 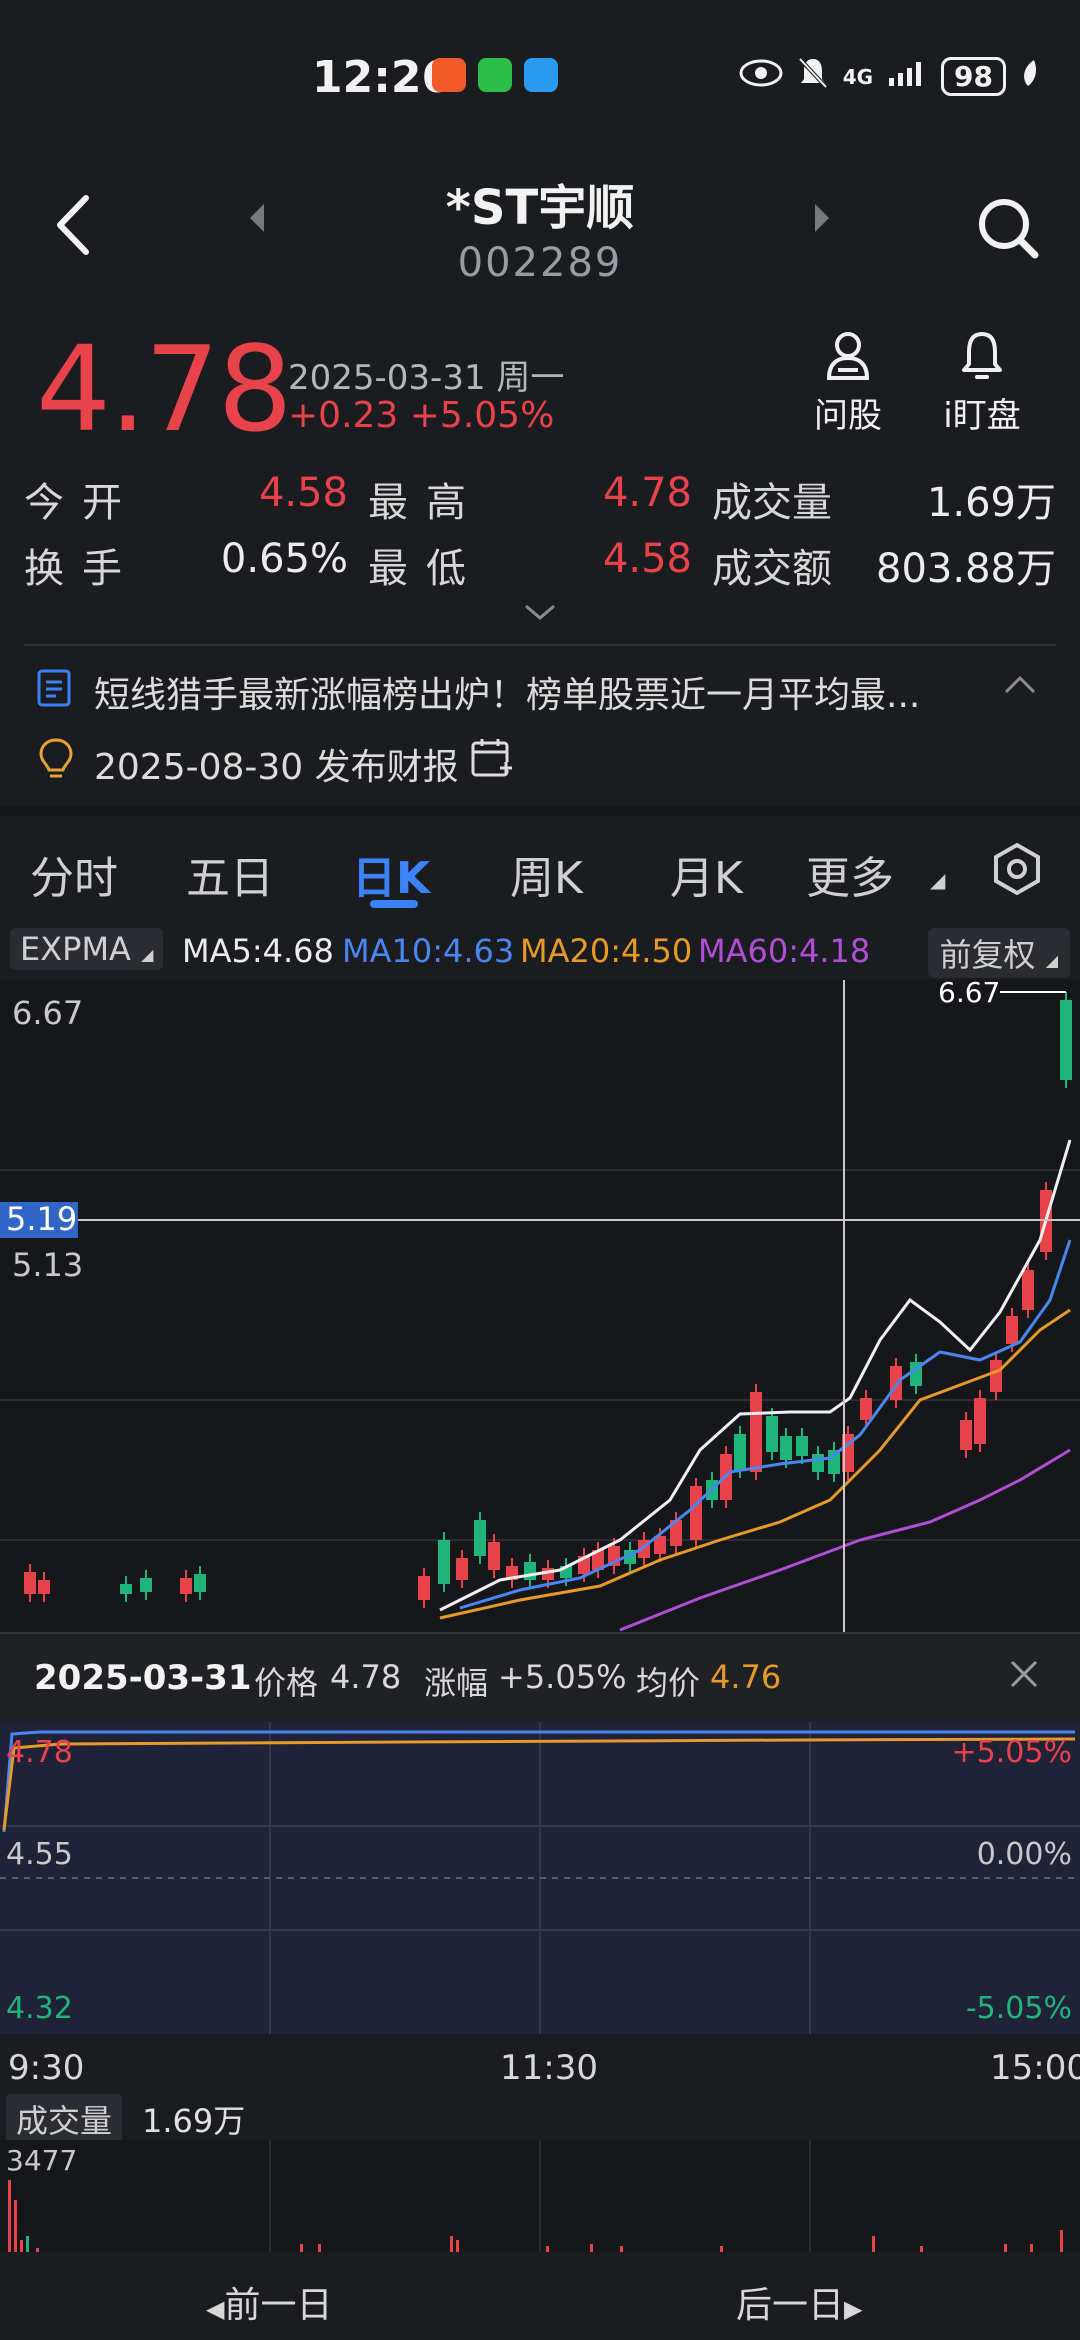 I want to click on section-gap, so click(x=540, y=811).